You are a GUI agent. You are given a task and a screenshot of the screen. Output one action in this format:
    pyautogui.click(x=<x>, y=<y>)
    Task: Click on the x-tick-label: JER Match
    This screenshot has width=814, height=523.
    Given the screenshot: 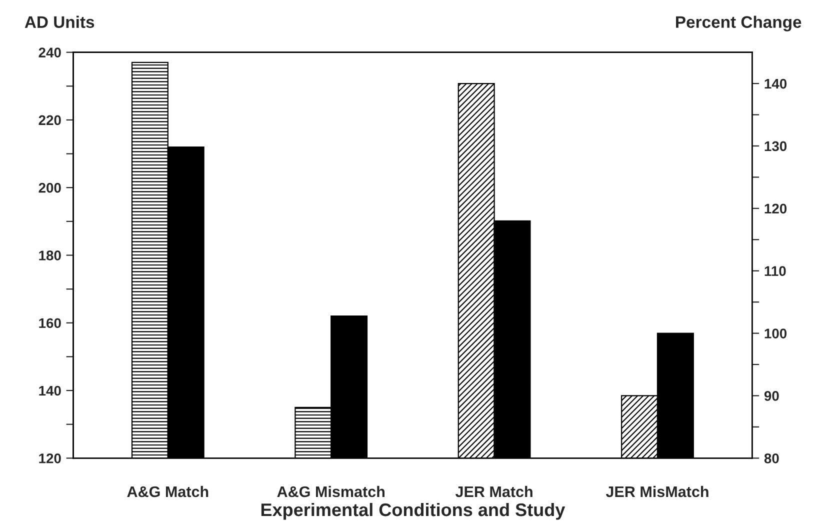 What is the action you would take?
    pyautogui.click(x=493, y=492)
    